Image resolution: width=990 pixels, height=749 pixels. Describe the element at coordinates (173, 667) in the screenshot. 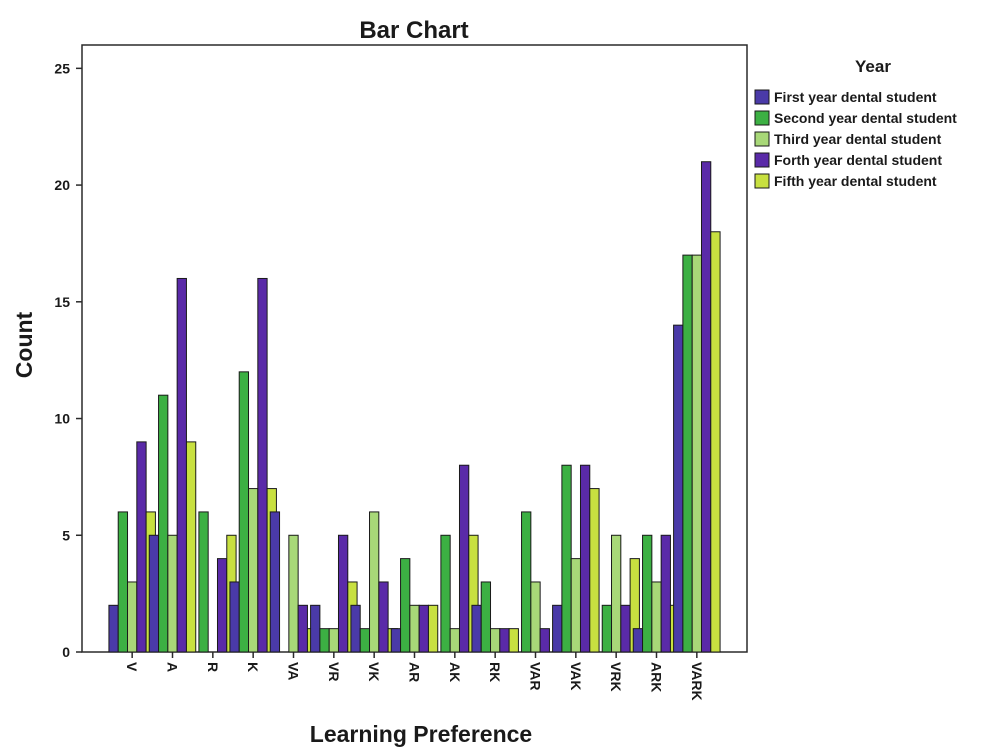

I see `x-tick-label: A` at that location.